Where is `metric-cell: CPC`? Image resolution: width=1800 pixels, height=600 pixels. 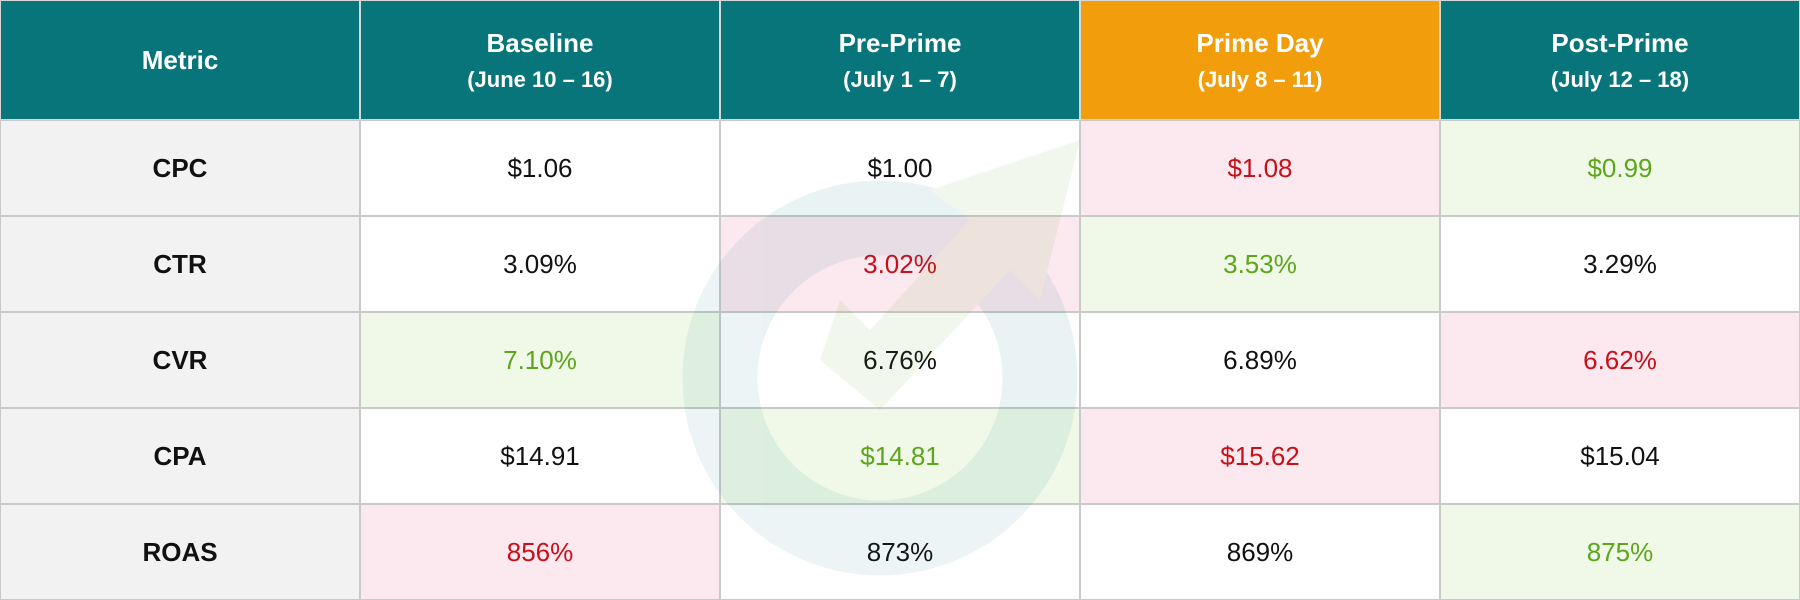 metric-cell: CPC is located at coordinates (180, 168).